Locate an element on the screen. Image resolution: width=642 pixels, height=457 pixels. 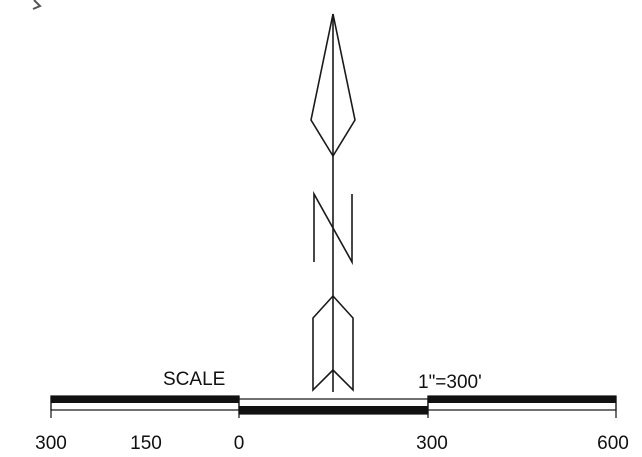
north-arrow-tail-right is located at coordinates (343, 343).